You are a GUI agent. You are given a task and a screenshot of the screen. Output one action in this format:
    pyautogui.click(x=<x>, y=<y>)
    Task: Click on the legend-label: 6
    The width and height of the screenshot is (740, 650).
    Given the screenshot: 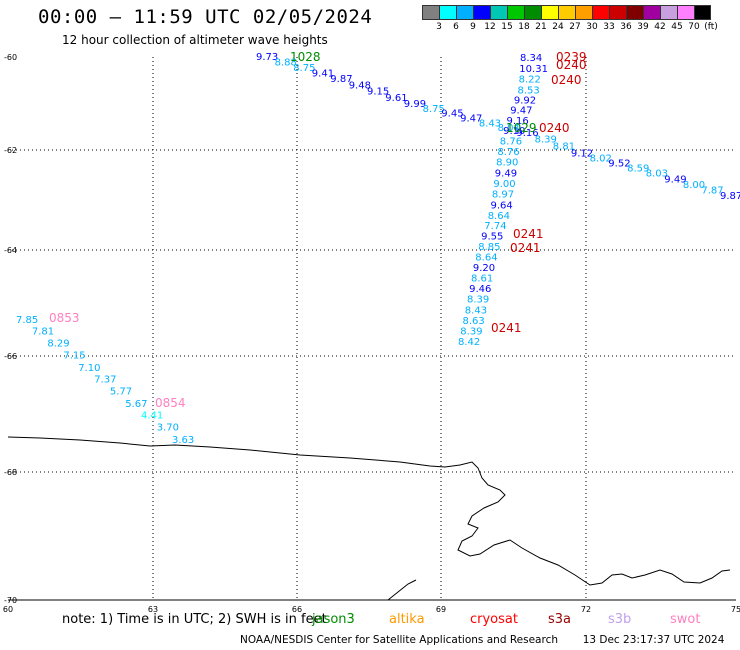 What is the action you would take?
    pyautogui.click(x=456, y=27)
    